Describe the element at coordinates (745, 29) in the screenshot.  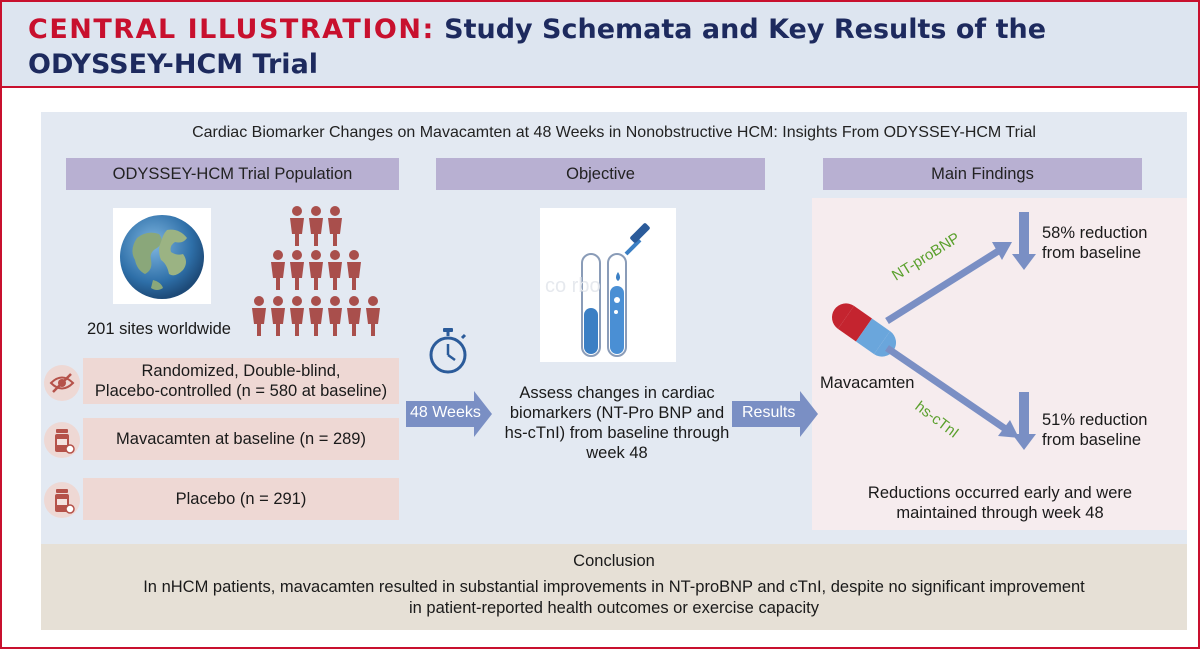
I see `title-line1: Study Schemata and Key Results of the` at that location.